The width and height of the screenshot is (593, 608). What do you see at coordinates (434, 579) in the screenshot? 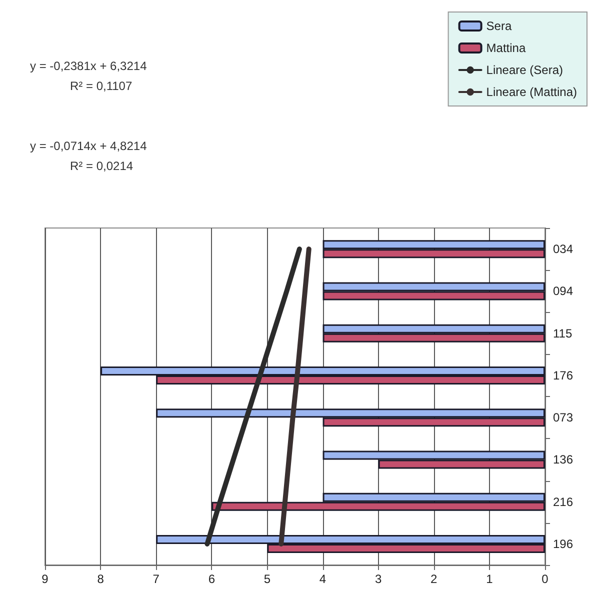
I see `x-tick-label: 2` at bounding box center [434, 579].